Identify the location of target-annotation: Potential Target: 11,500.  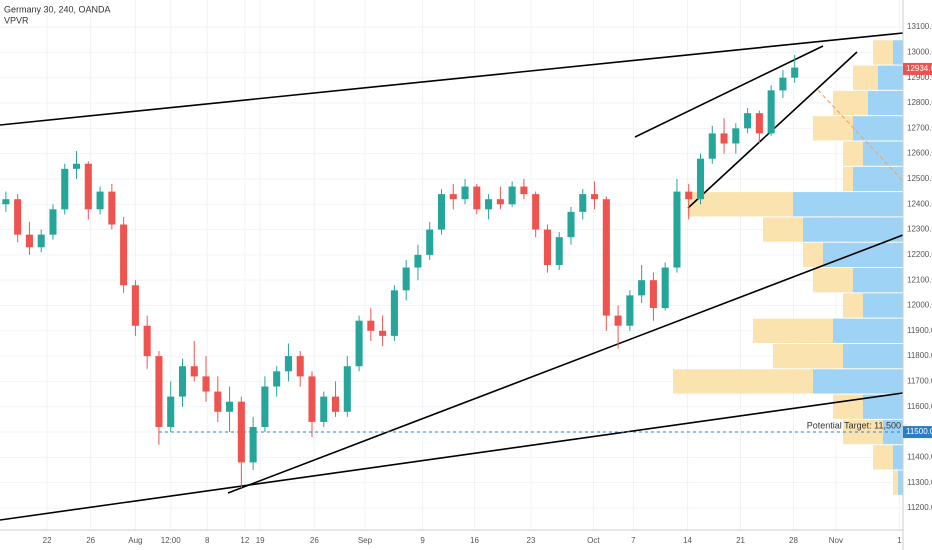
(854, 425).